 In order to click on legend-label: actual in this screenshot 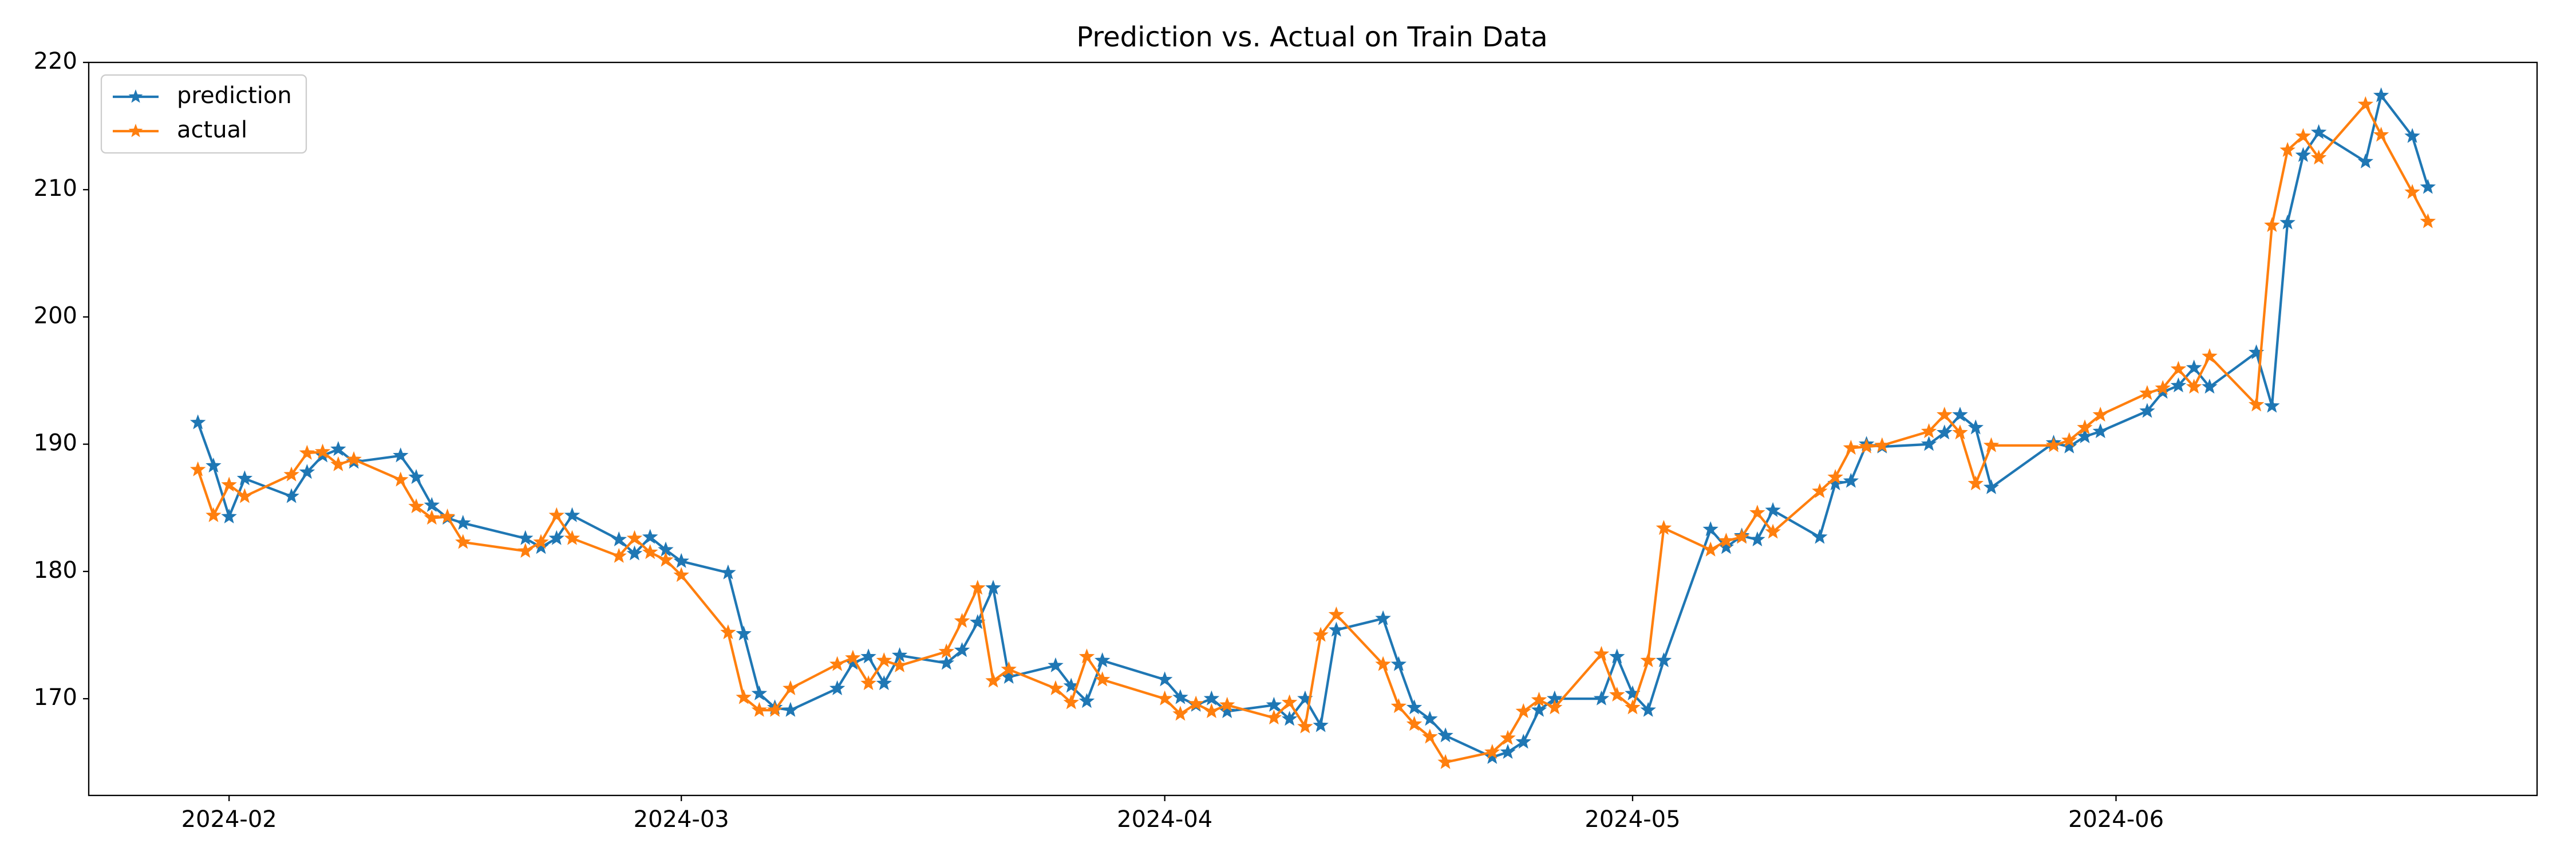, I will do `click(212, 130)`.